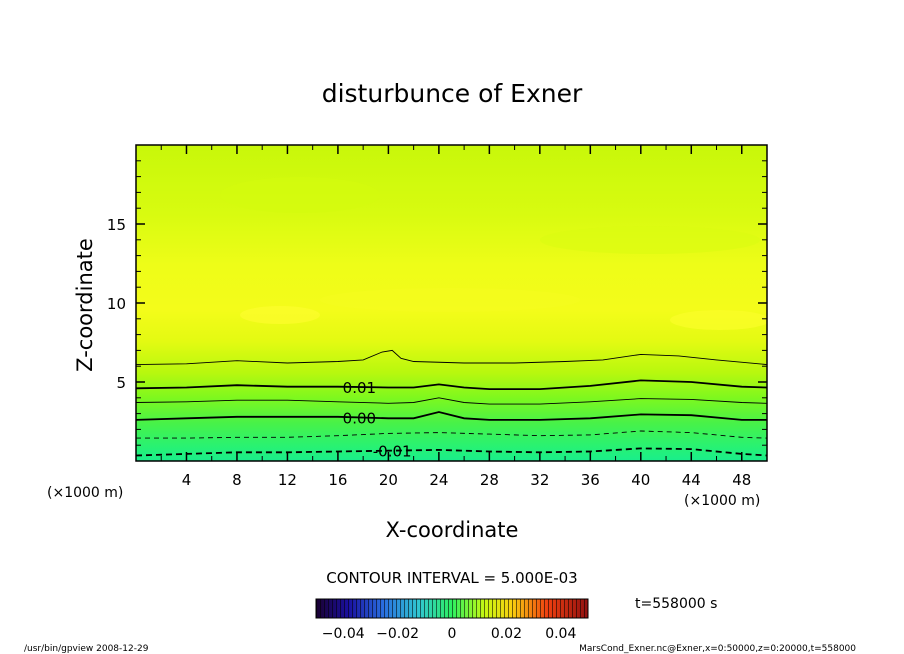  What do you see at coordinates (451, 578) in the screenshot?
I see `contour-interval: CONTOUR INTERVAL = 5.000E-03` at bounding box center [451, 578].